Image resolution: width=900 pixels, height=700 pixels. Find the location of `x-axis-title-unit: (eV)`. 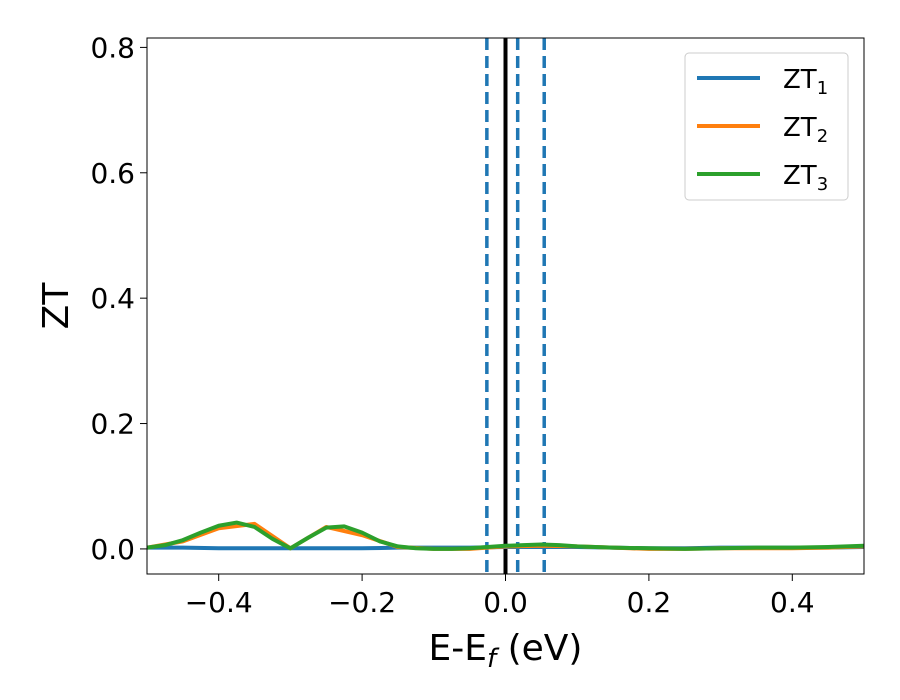

x-axis-title-unit: (eV) is located at coordinates (539, 648).